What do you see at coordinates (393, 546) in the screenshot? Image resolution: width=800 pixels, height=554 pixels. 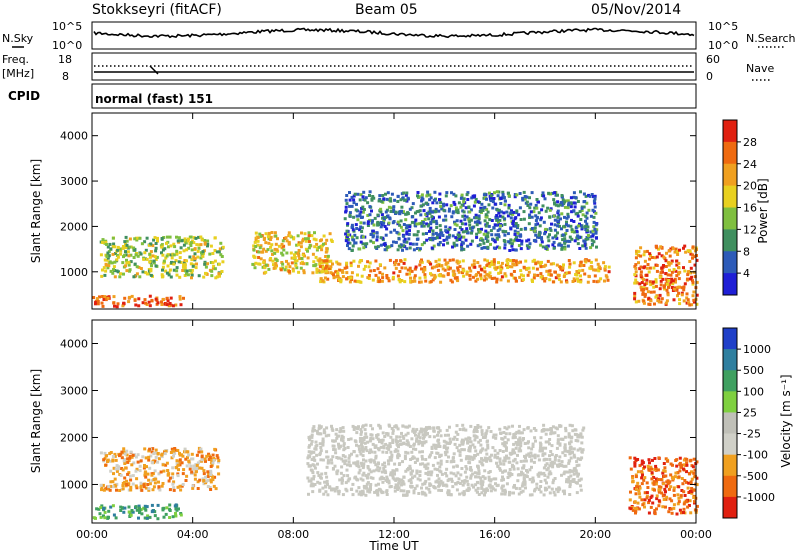 I see `time-axis-label: Time UT` at bounding box center [393, 546].